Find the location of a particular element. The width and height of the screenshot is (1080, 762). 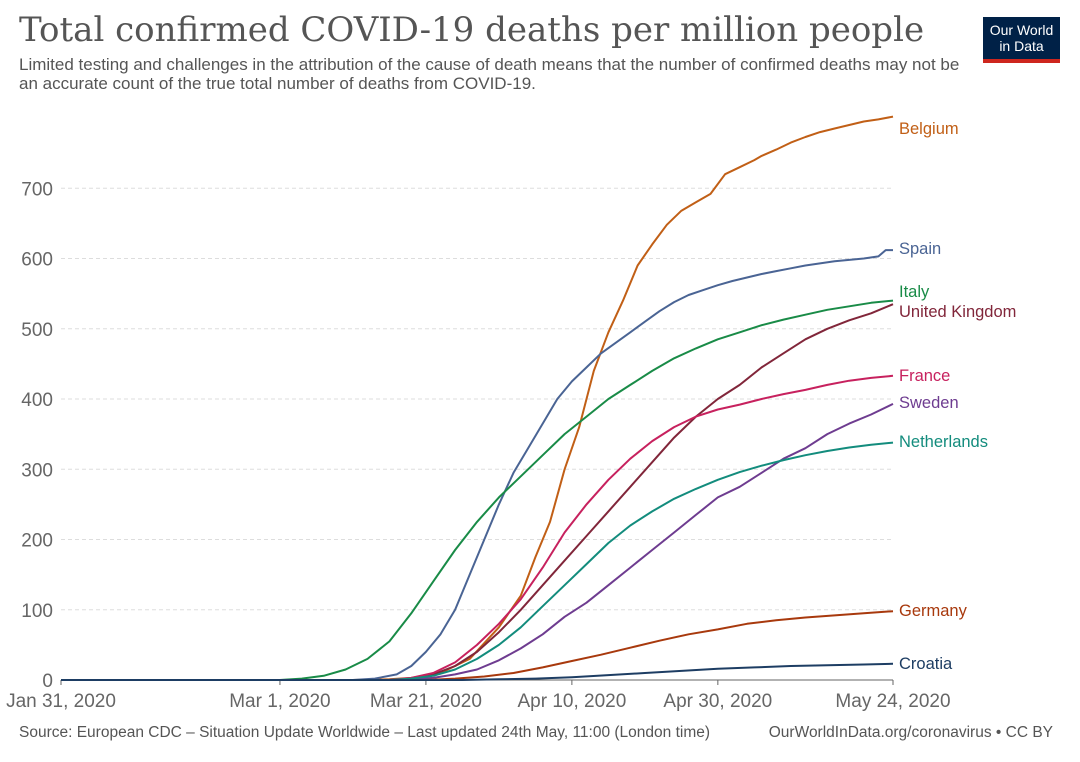

series-label-united-kingdom: United Kingdom is located at coordinates (957, 312).